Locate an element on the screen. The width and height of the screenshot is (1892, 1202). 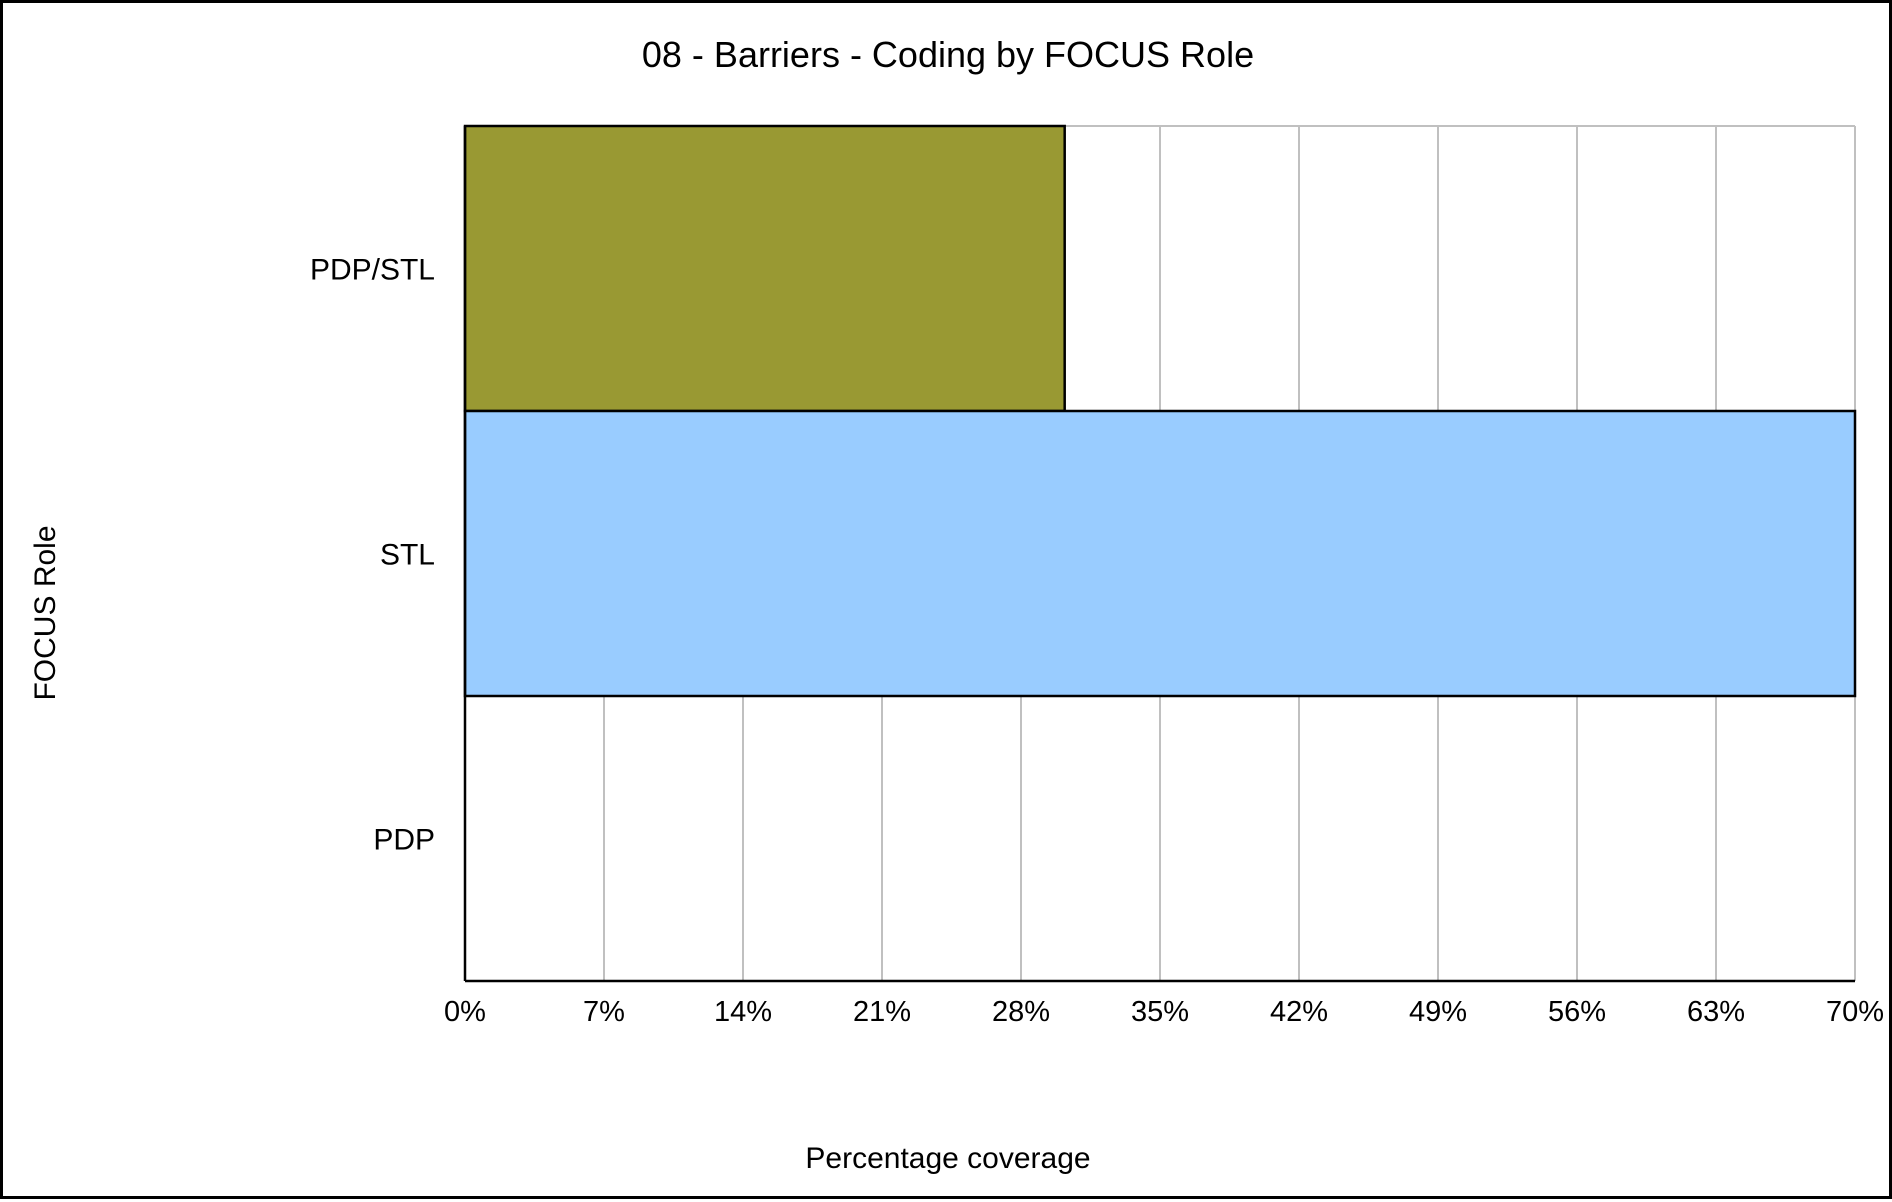
category-label: PDP is located at coordinates (404, 840).